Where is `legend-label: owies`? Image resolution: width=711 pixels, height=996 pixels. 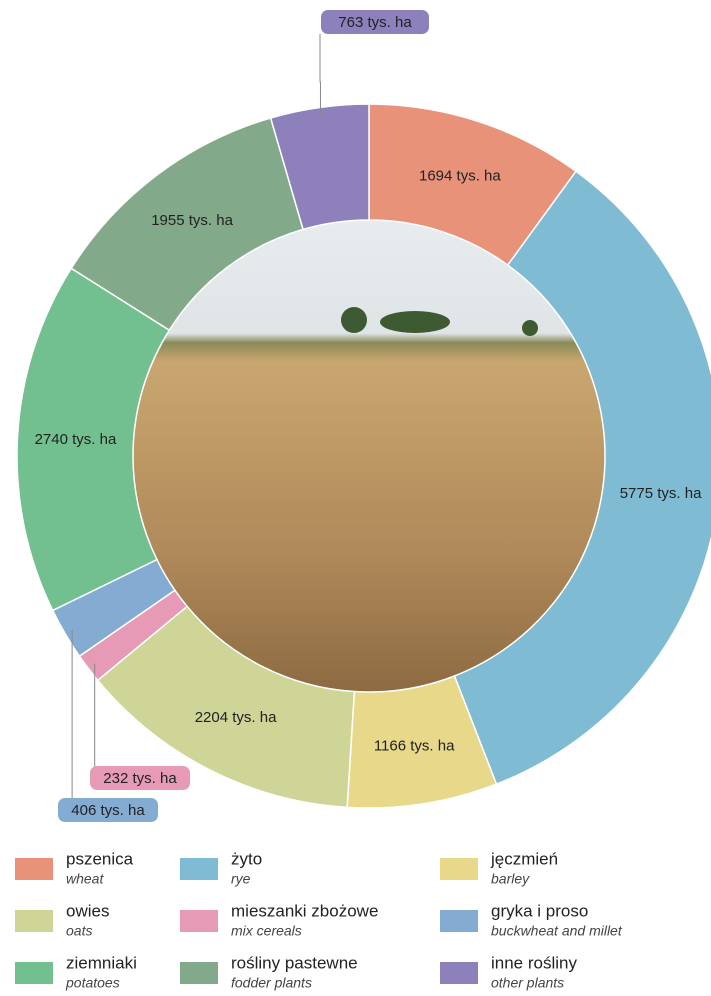
legend-label: owies is located at coordinates (87, 910).